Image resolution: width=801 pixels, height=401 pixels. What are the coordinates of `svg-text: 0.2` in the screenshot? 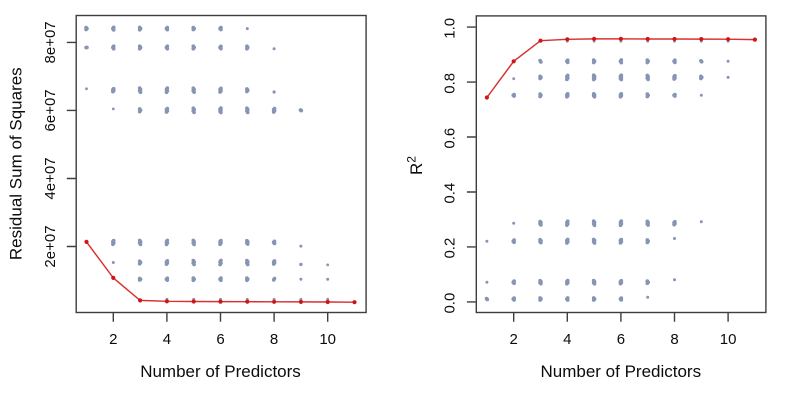 It's located at (450, 248).